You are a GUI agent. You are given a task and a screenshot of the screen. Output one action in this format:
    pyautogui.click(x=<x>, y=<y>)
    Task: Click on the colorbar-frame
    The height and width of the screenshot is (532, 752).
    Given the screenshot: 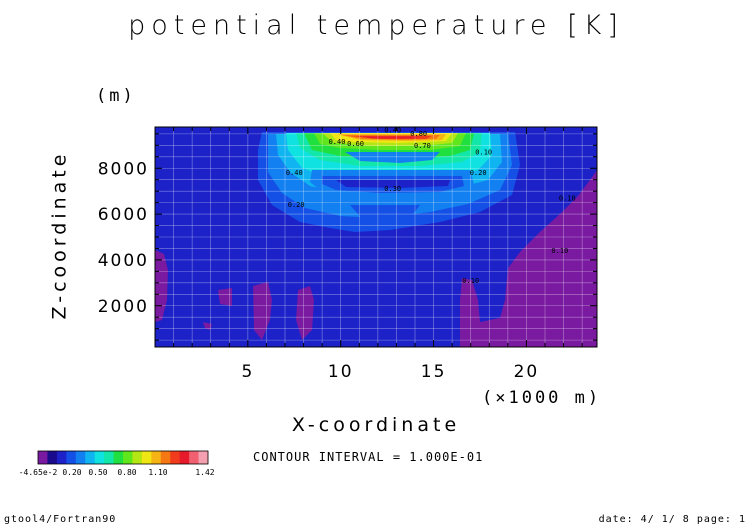 What is the action you would take?
    pyautogui.click(x=123, y=457)
    